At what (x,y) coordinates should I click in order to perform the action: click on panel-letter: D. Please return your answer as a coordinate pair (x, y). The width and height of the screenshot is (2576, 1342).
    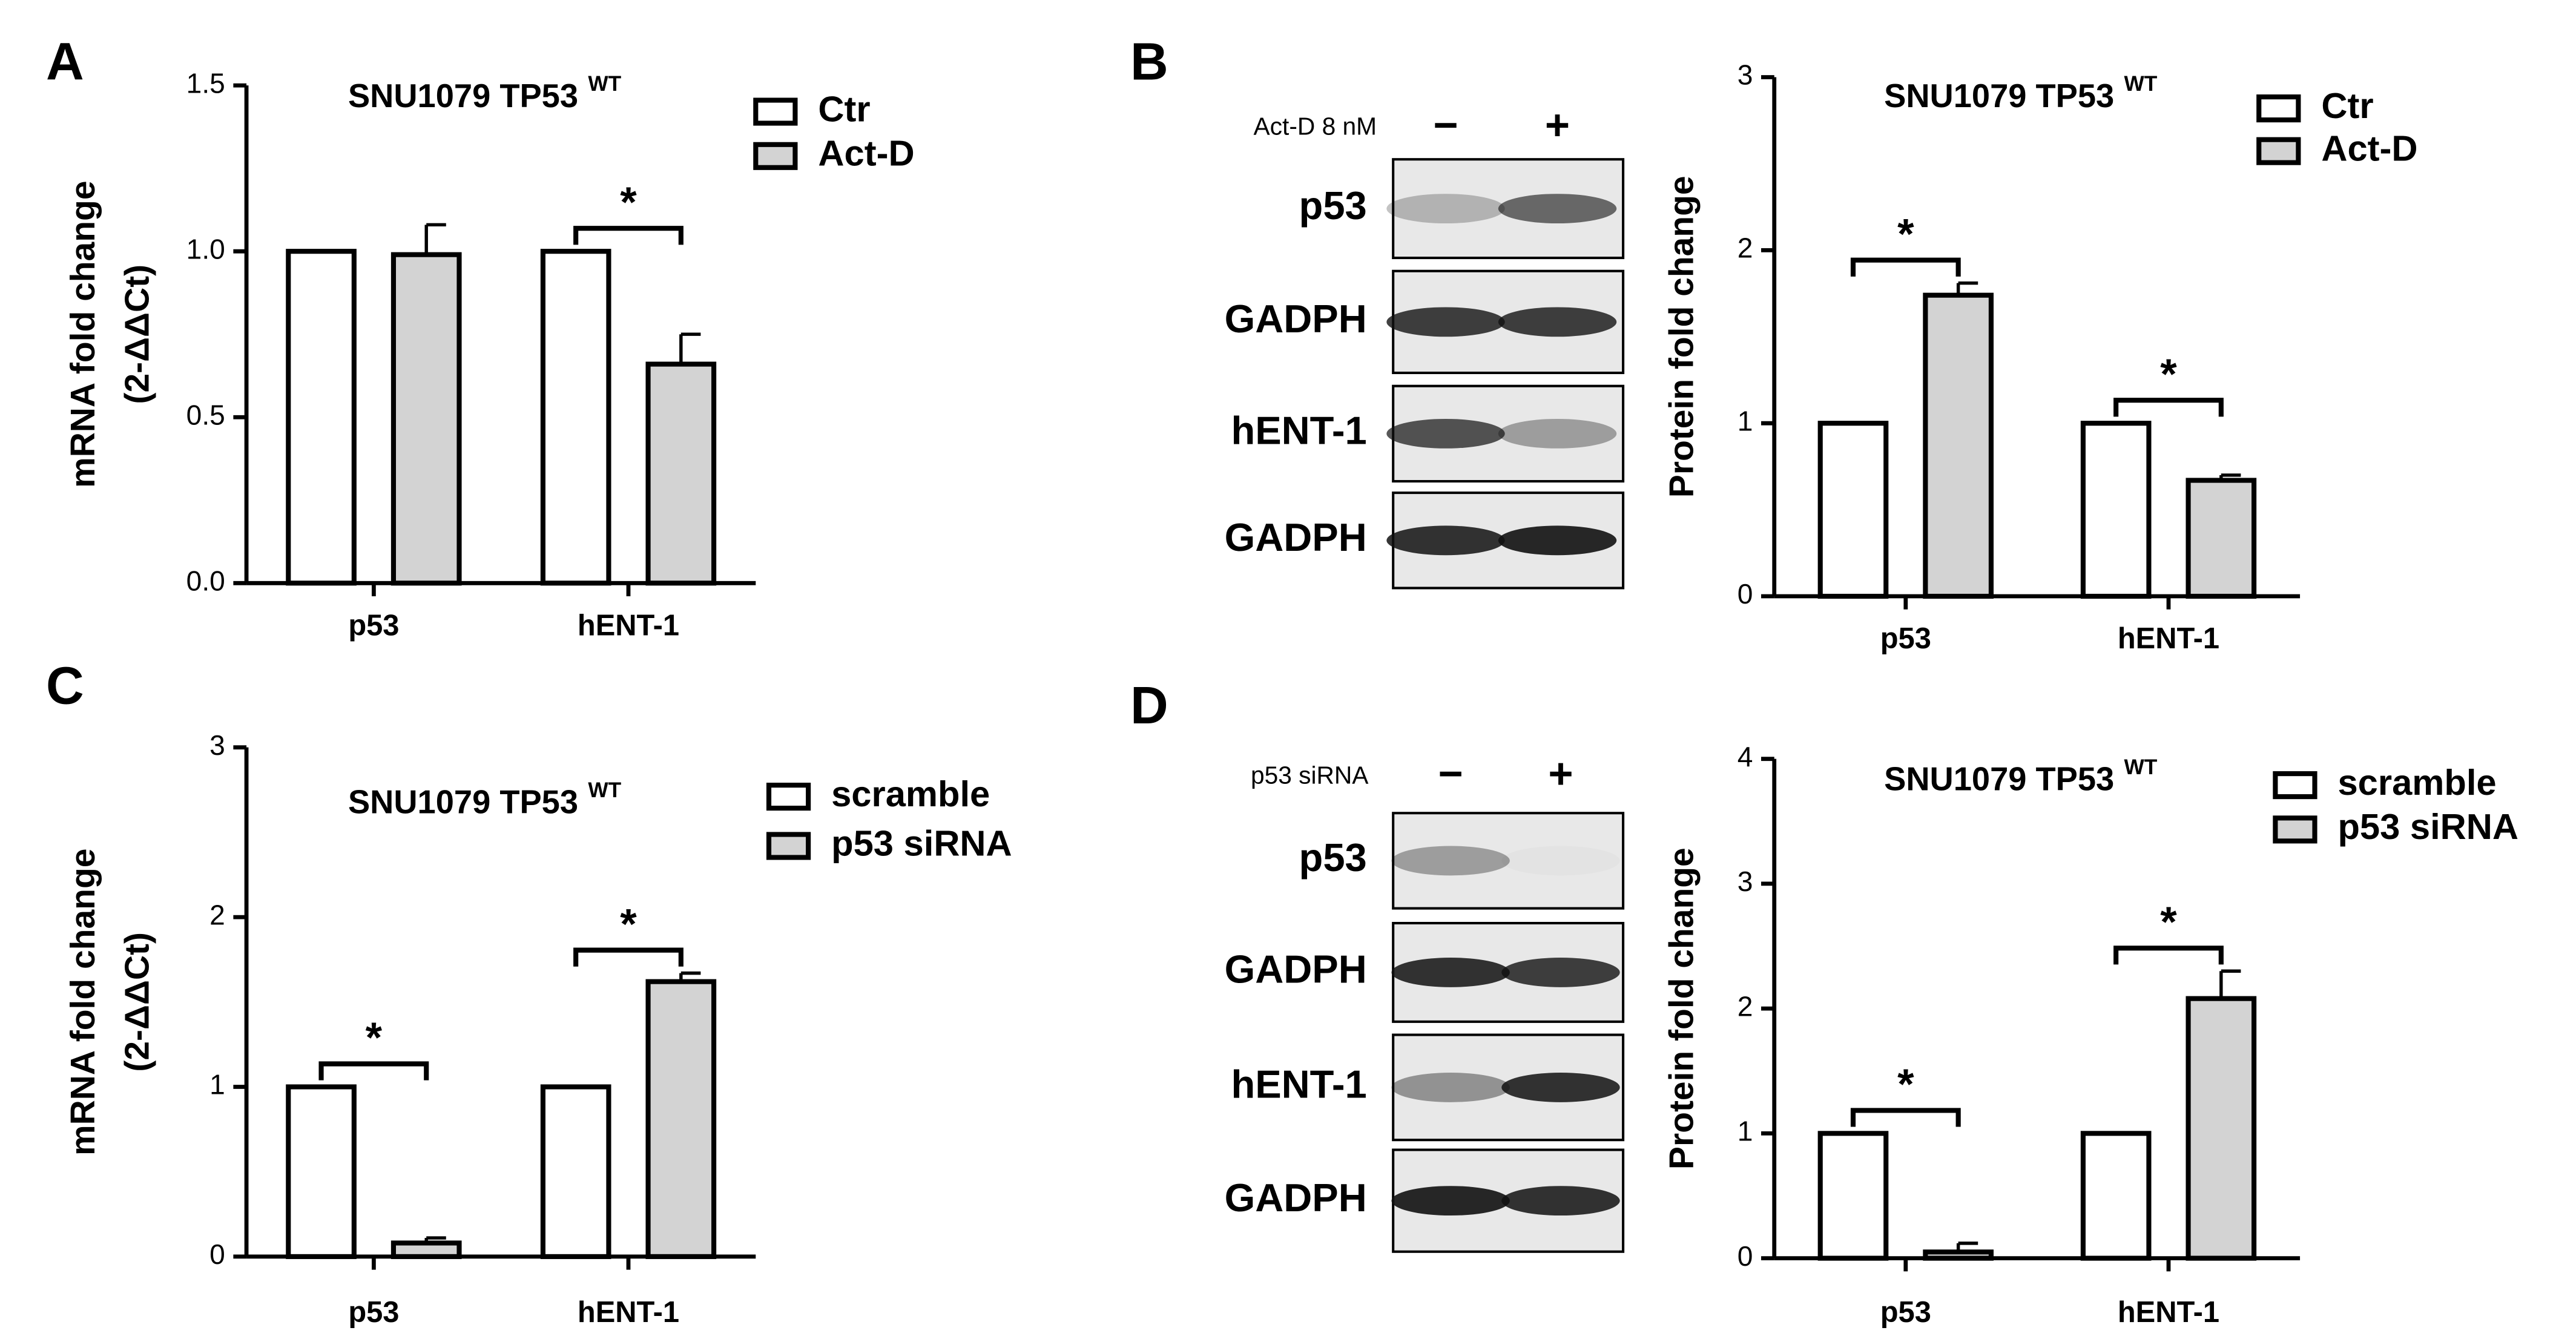
    Looking at the image, I should click on (1149, 705).